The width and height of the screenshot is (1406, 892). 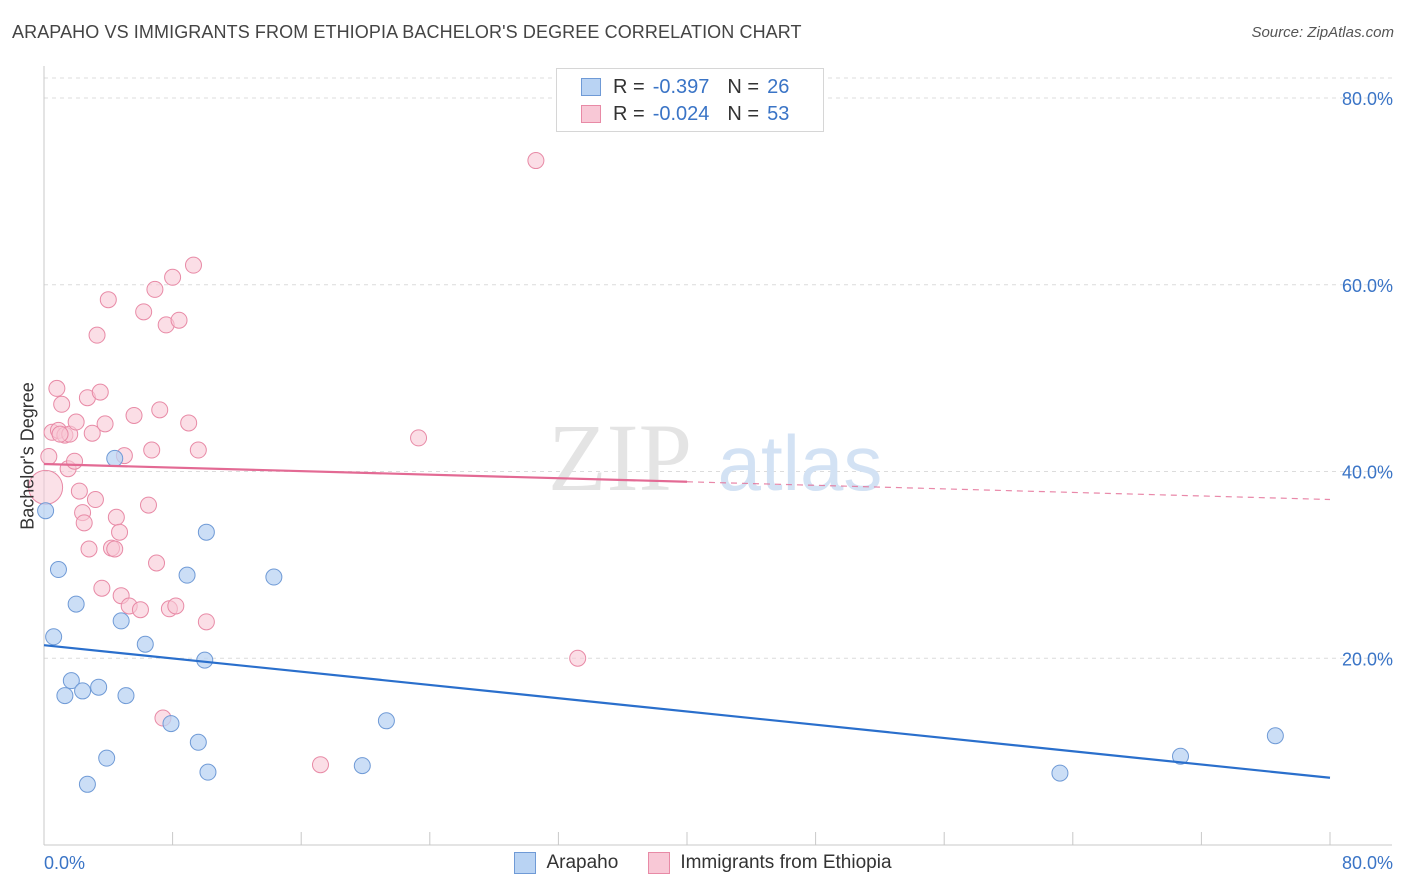 What do you see at coordinates (1367, 863) in the screenshot?
I see `x-tick-label: 80.0%` at bounding box center [1367, 863].